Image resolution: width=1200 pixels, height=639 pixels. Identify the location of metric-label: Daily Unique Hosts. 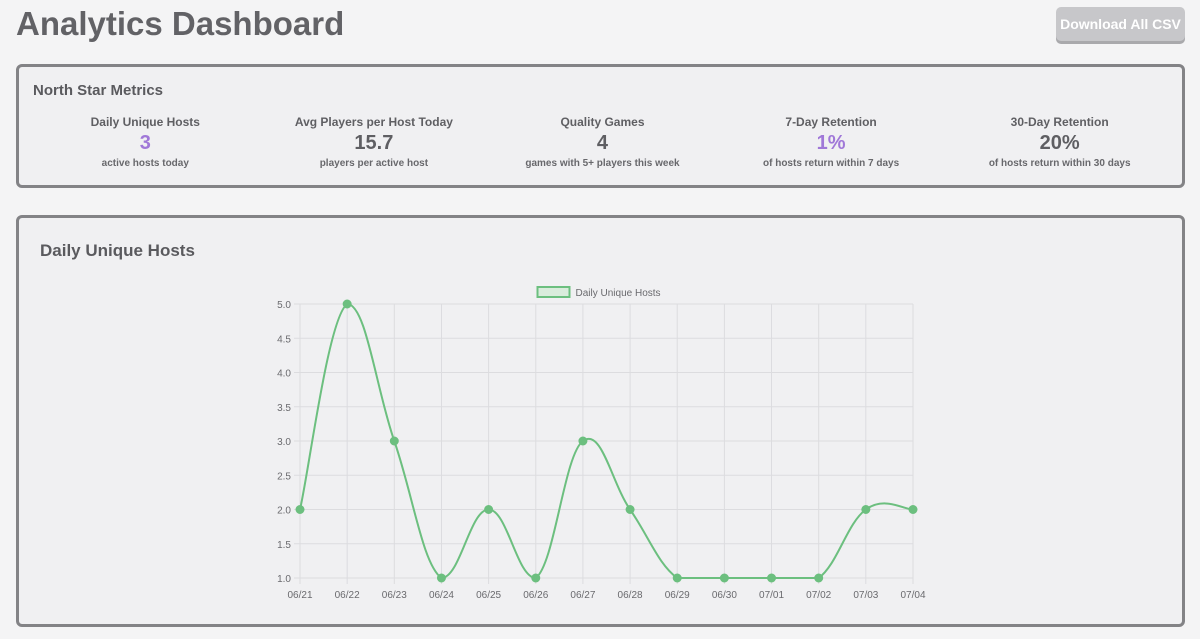
(145, 122).